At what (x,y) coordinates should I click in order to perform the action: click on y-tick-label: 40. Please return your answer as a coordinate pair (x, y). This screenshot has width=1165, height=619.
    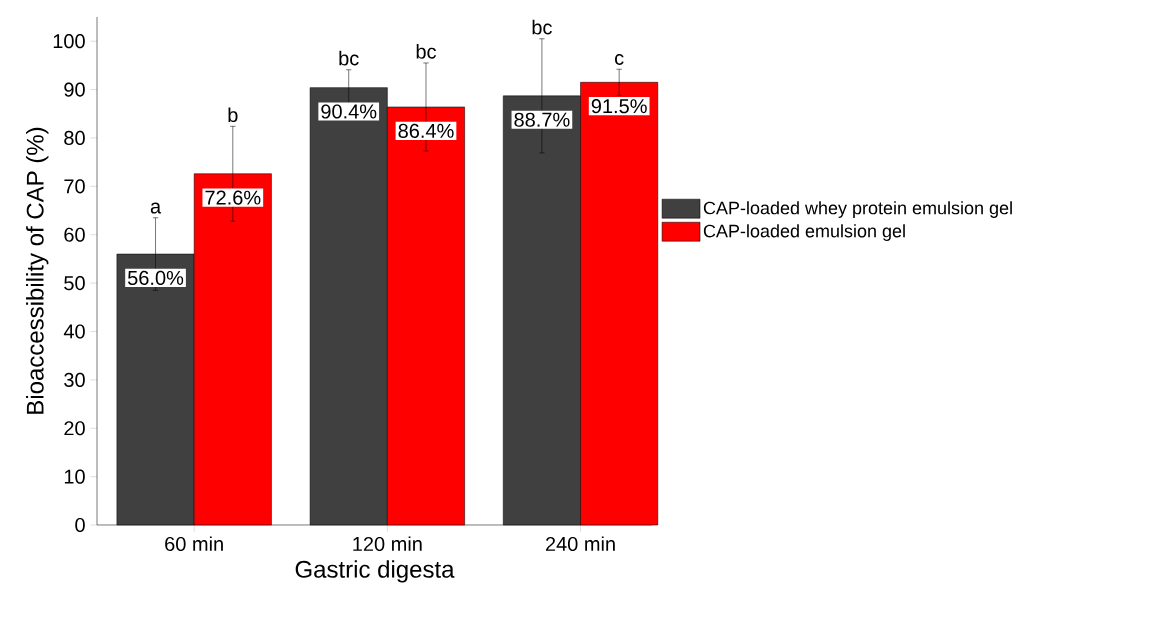
    Looking at the image, I should click on (74, 331).